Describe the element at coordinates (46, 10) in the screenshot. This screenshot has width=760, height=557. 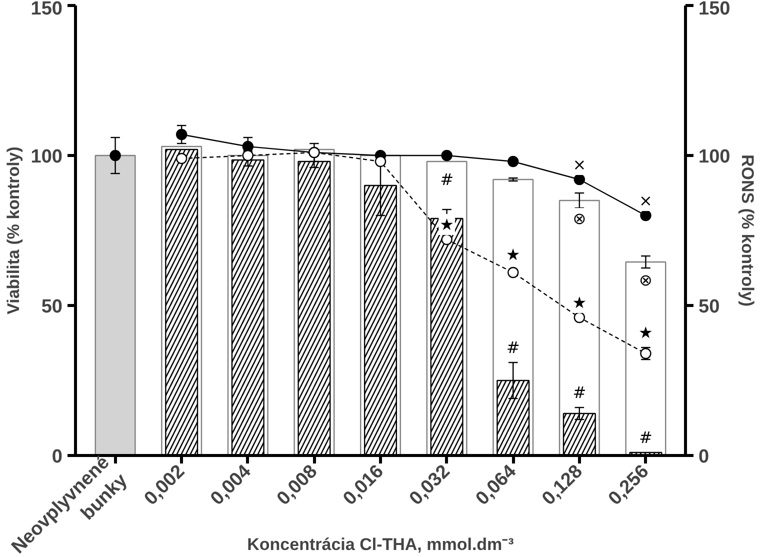
I see `y-tick-label: 150` at that location.